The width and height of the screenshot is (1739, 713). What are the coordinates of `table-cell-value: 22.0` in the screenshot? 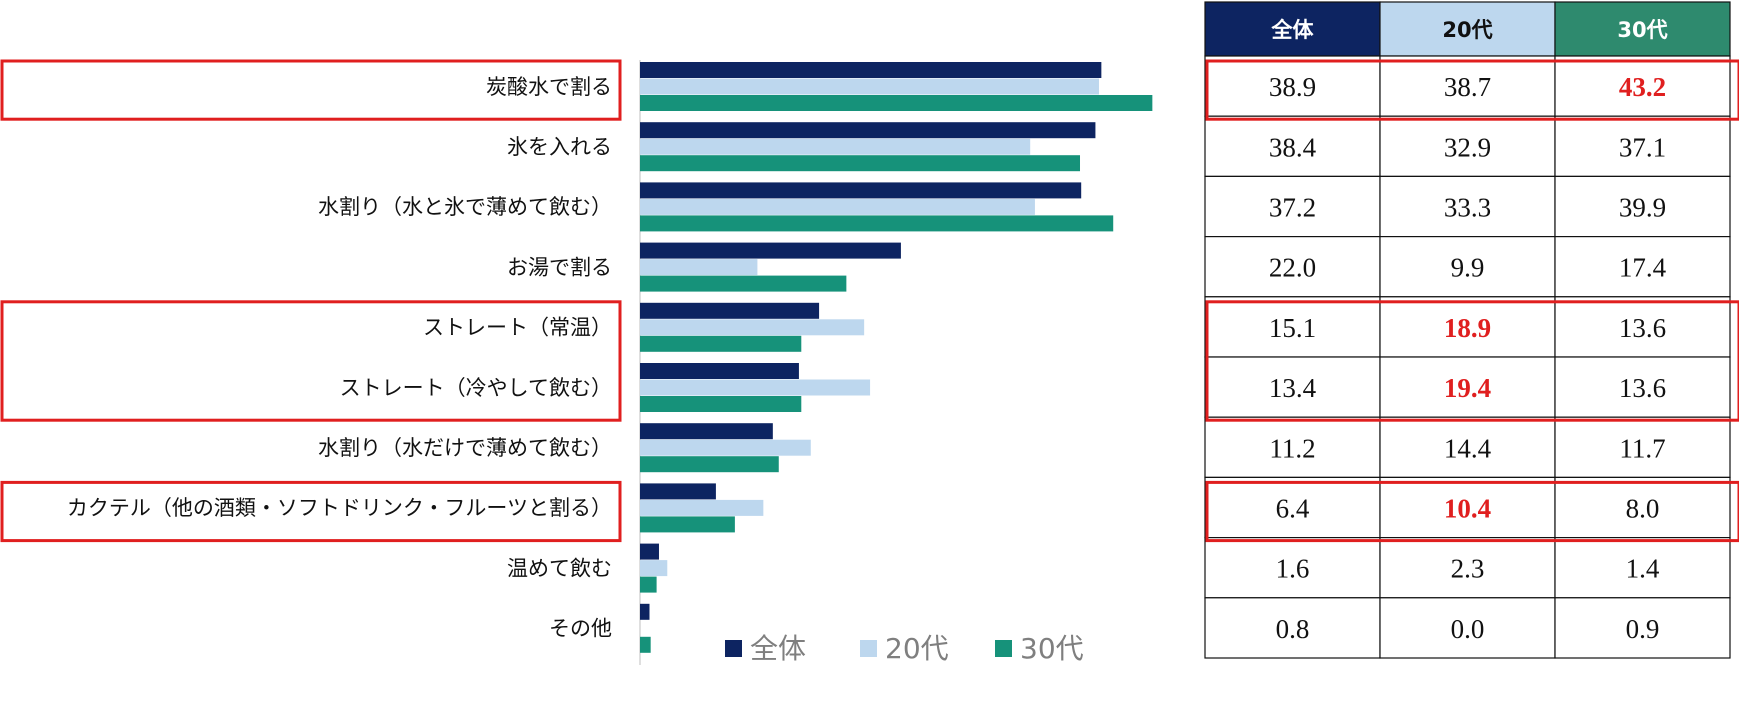 It's located at (1292, 268).